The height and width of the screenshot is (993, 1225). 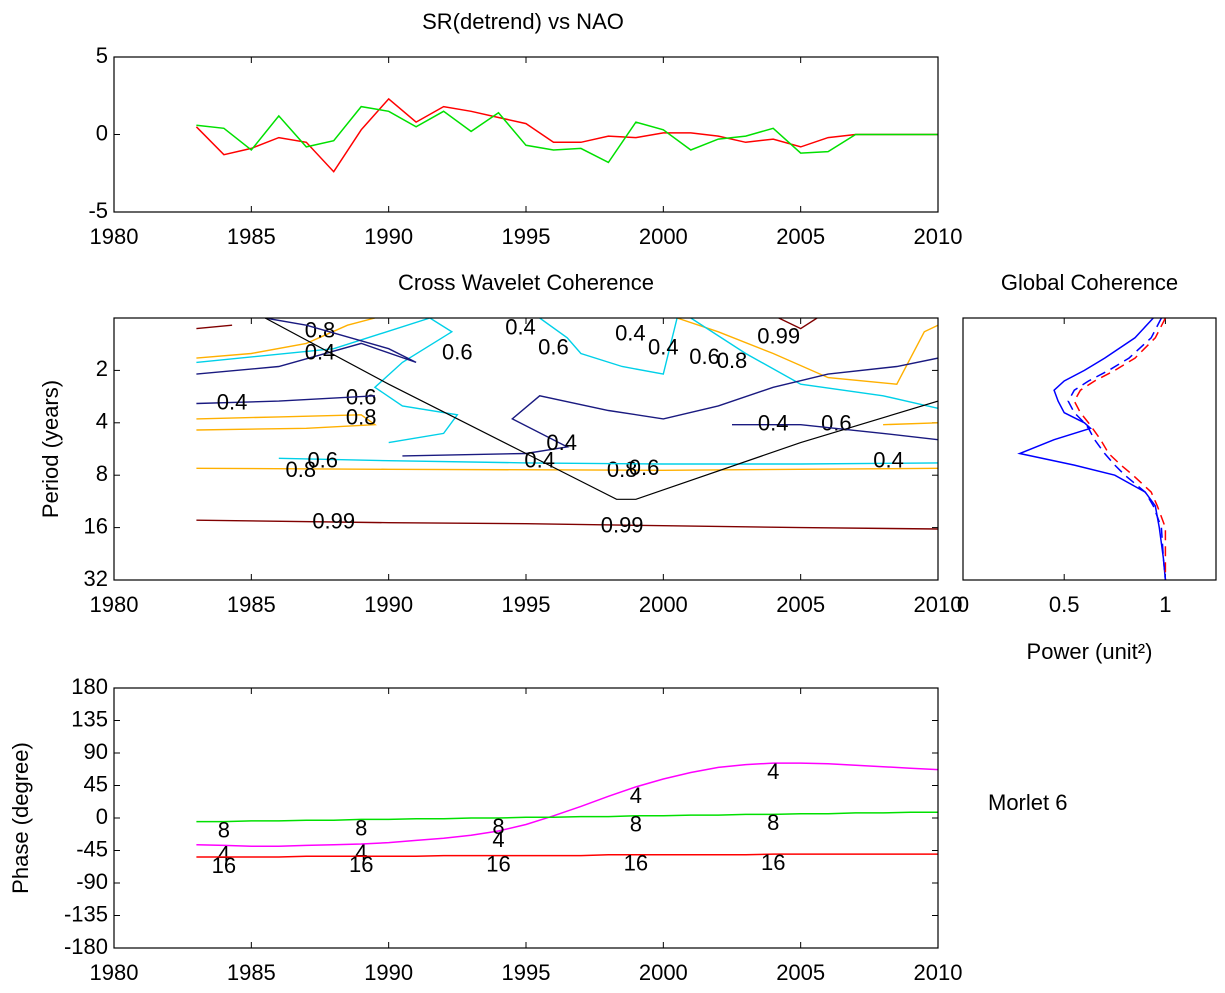 What do you see at coordinates (1090, 651) in the screenshot?
I see `x-axis-label: Power (unit²)` at bounding box center [1090, 651].